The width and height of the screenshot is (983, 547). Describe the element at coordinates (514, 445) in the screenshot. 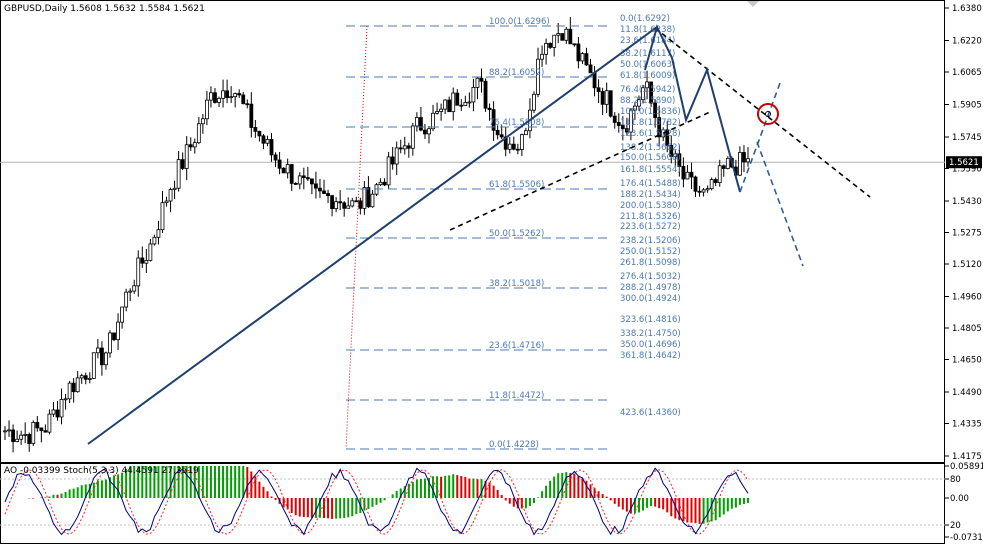

I see `fib-level-label: 0.0(1.4228)` at that location.